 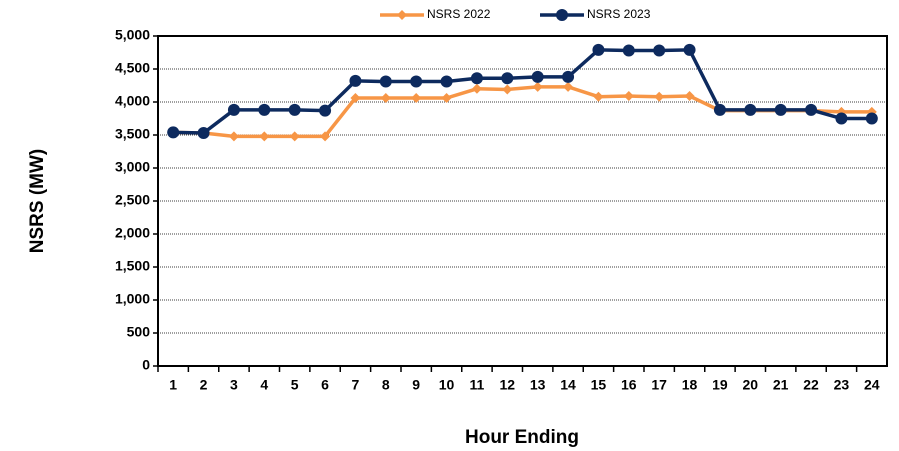 What do you see at coordinates (459, 14) in the screenshot?
I see `legend-label: NSRS 2022` at bounding box center [459, 14].